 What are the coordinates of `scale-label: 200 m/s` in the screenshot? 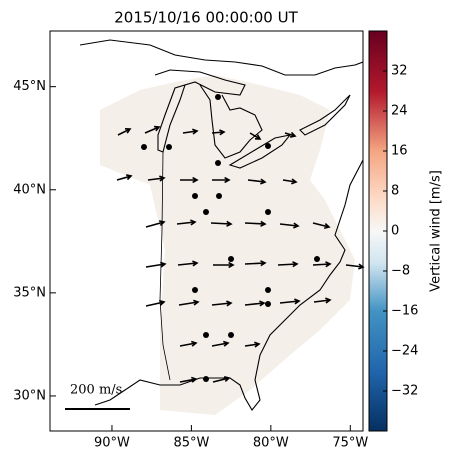 It's located at (96, 390).